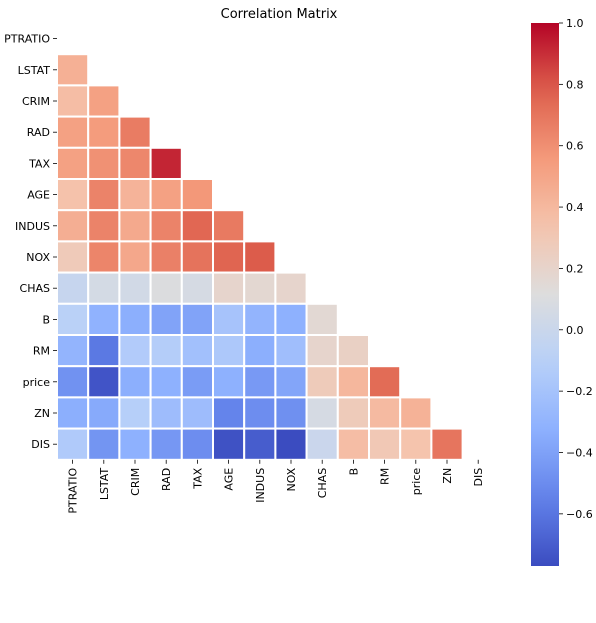 The height and width of the screenshot is (623, 596). I want to click on heatmap-cell-zn-ptratio, so click(73, 413).